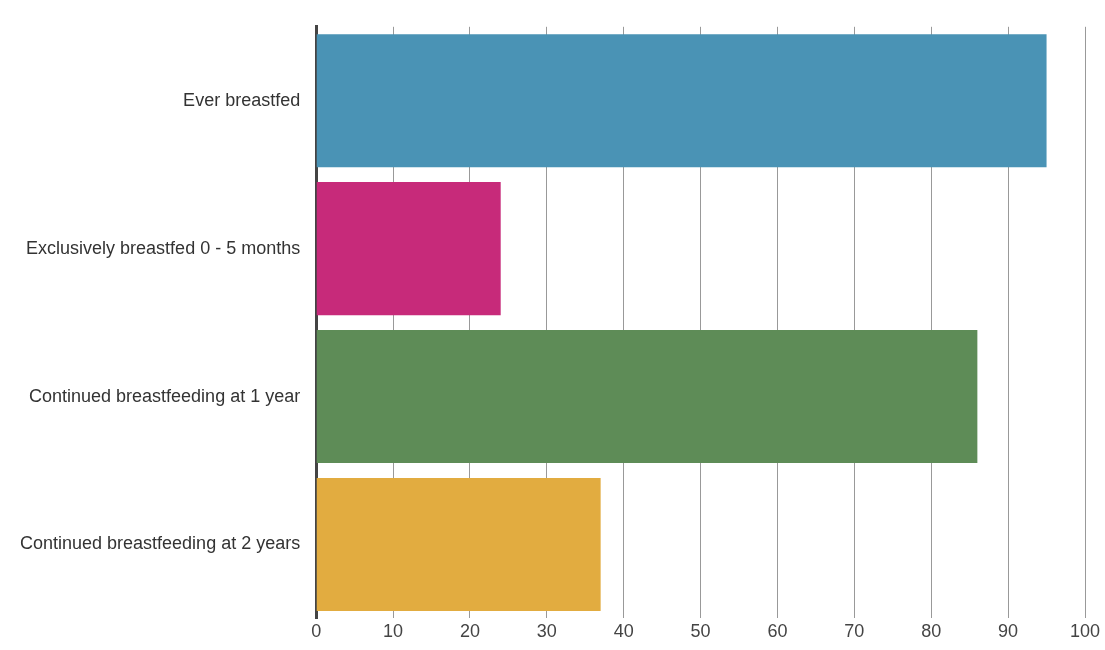  I want to click on x-tick-label: 0, so click(316, 631).